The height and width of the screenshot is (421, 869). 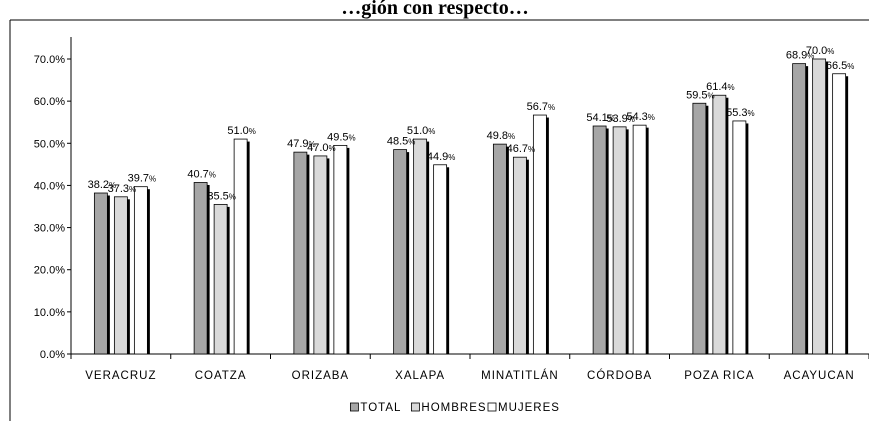 What do you see at coordinates (354, 407) in the screenshot?
I see `legend-swatch-total` at bounding box center [354, 407].